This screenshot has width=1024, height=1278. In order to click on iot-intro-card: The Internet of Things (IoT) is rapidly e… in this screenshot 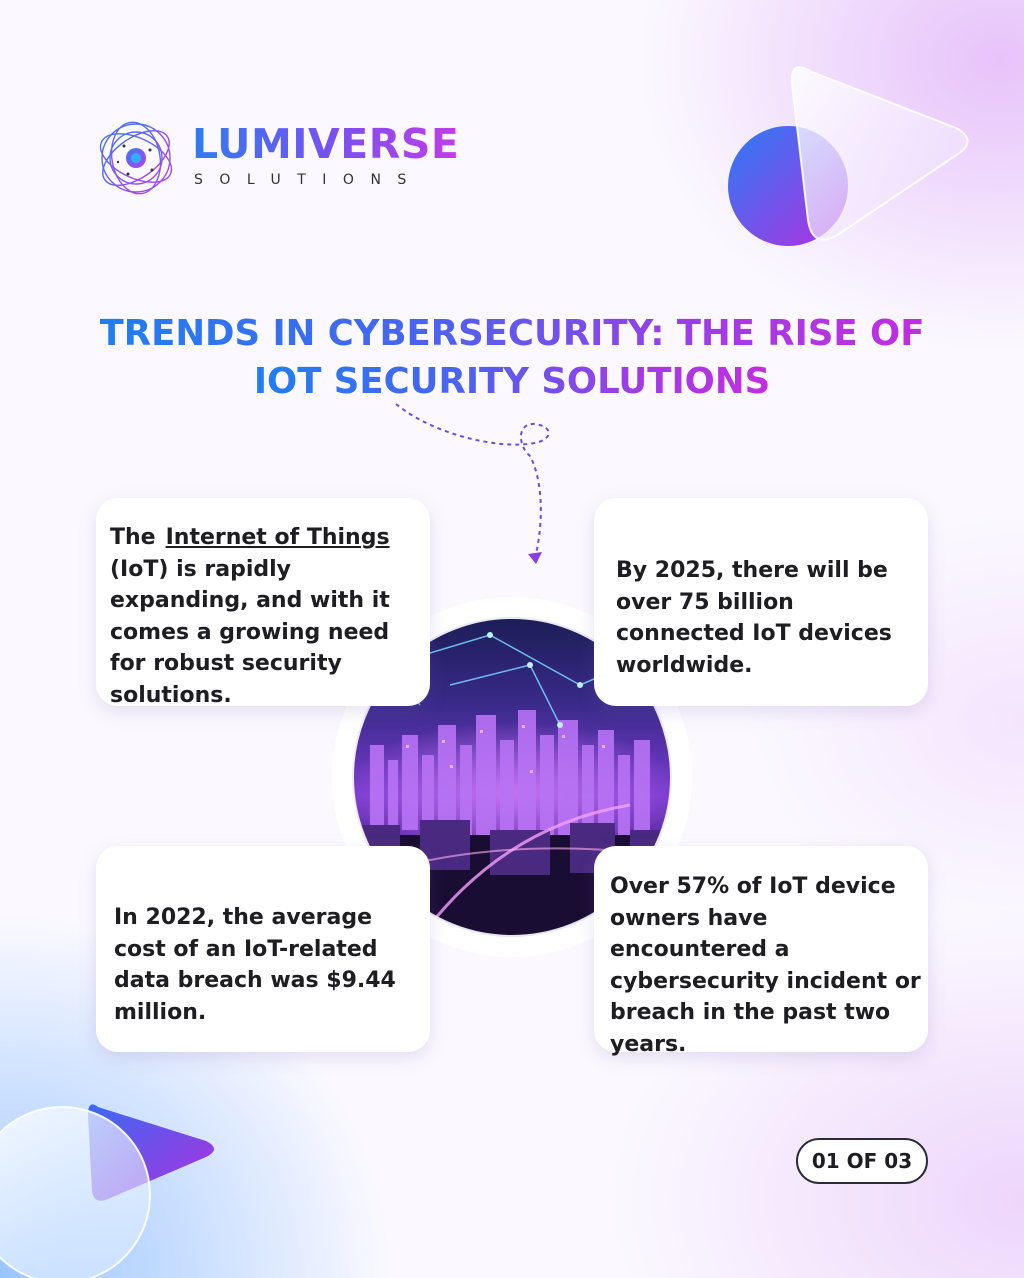, I will do `click(263, 603)`.